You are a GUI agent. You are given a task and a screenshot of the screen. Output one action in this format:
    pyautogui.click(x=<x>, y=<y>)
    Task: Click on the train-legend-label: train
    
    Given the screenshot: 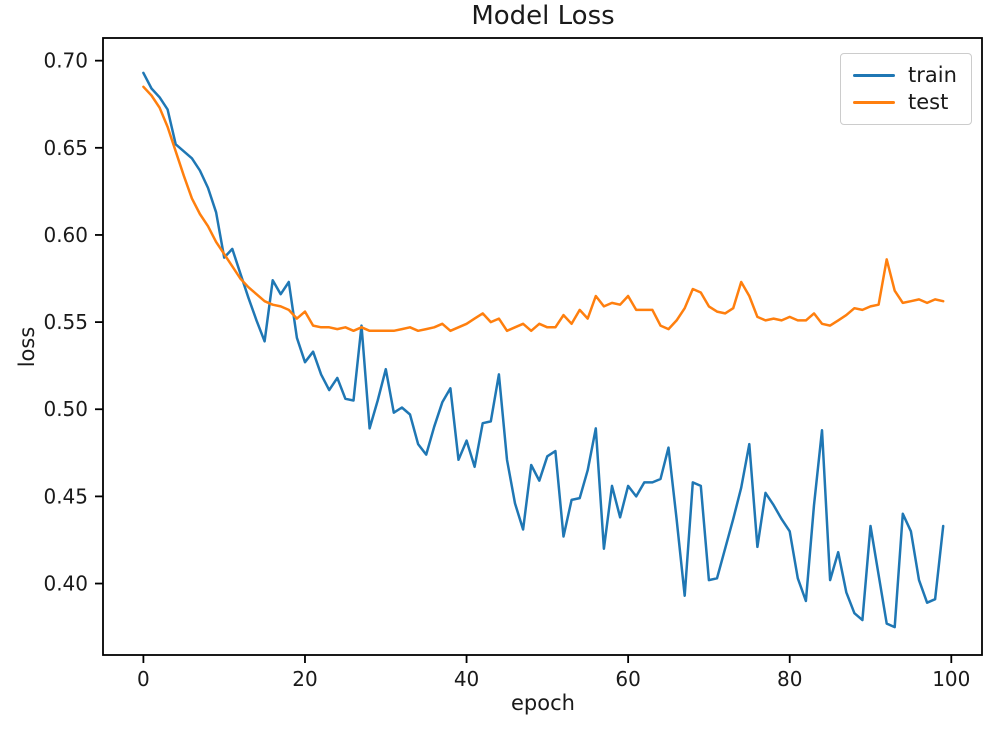 What is the action you would take?
    pyautogui.click(x=932, y=74)
    